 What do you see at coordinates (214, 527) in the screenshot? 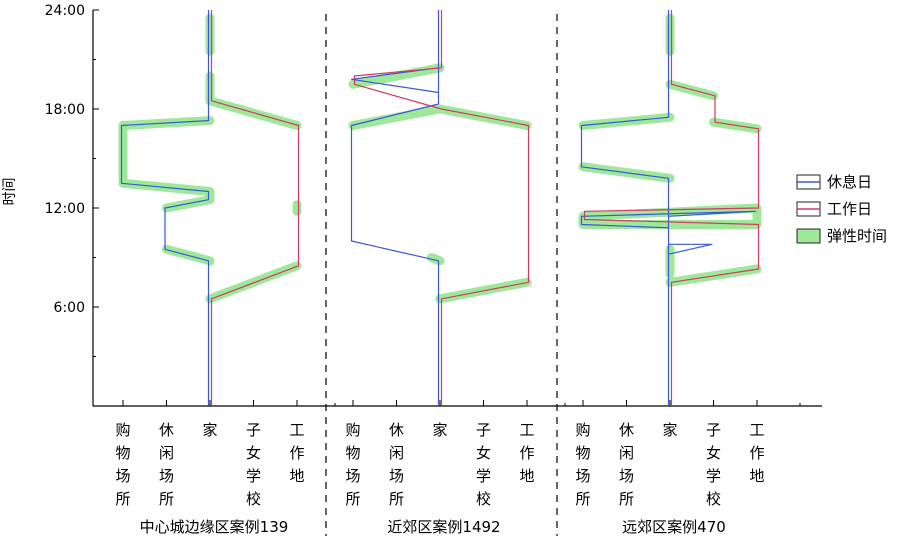
I see `panel-title: 中心城边缘区案例139` at bounding box center [214, 527].